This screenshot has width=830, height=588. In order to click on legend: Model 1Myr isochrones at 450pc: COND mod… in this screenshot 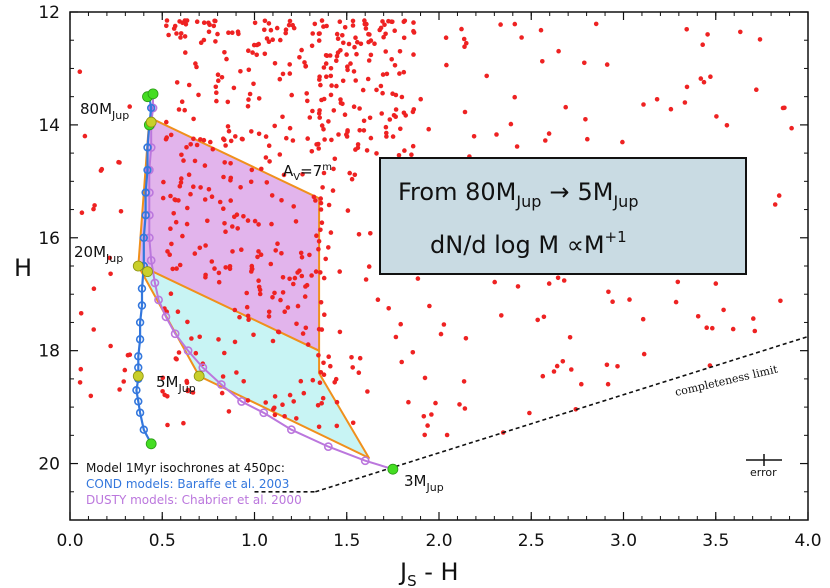, I will do `click(194, 484)`.